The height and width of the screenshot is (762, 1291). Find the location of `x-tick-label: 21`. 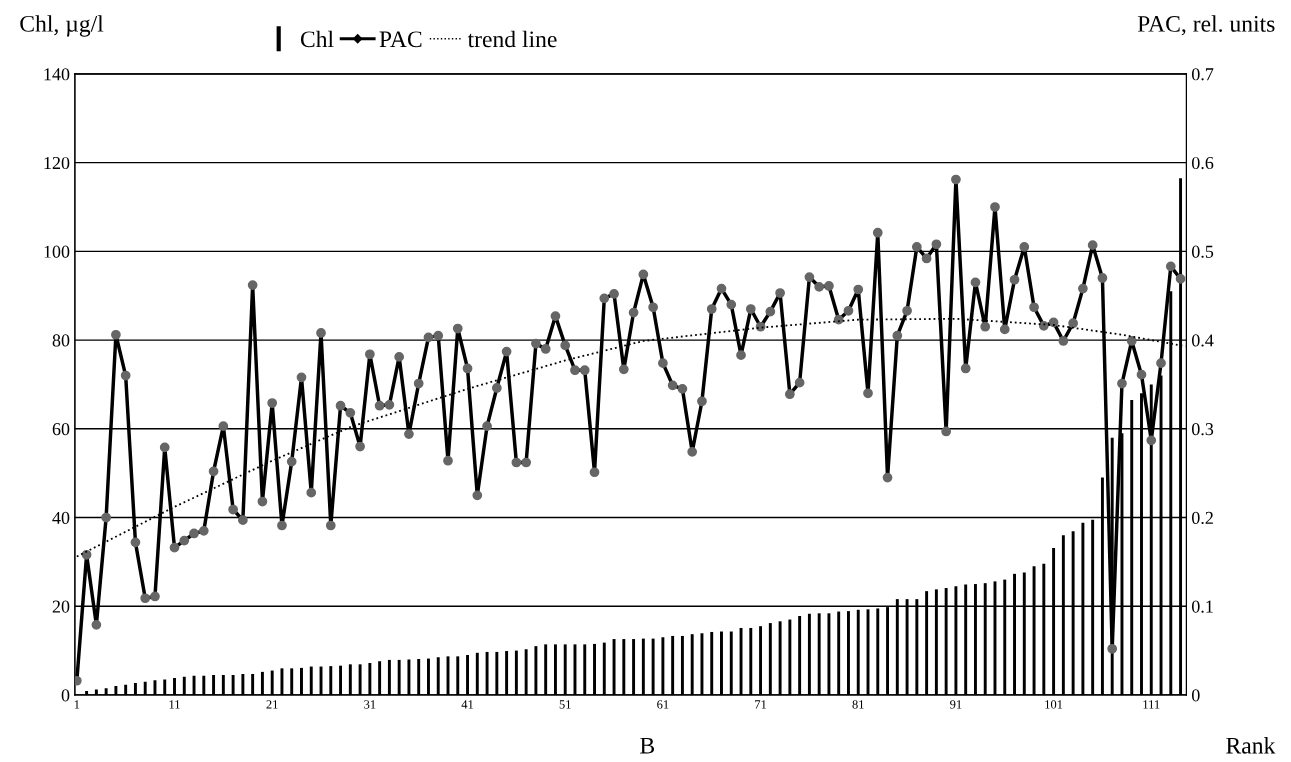

x-tick-label: 21 is located at coordinates (272, 704).